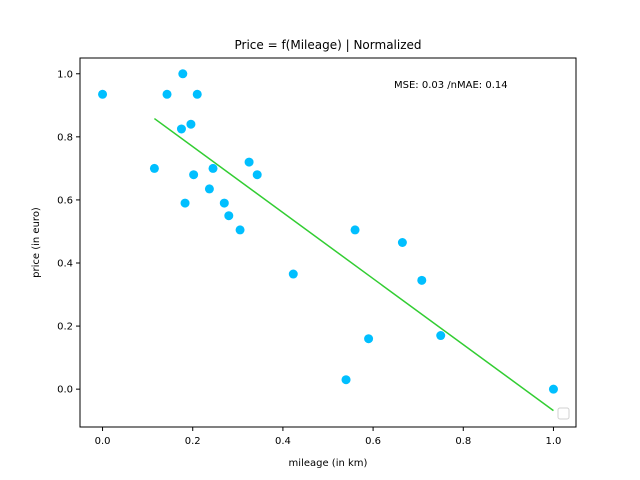 This screenshot has width=640, height=480. I want to click on x-axis-ticks: 0.0 0.2 0.4 0.6 0.8 1.0, so click(328, 437).